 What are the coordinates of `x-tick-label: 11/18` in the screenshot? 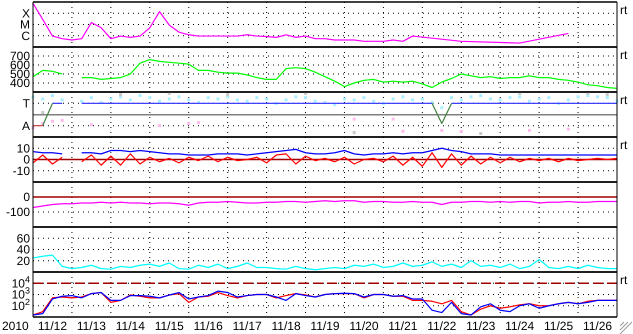 It's located at (286, 326).